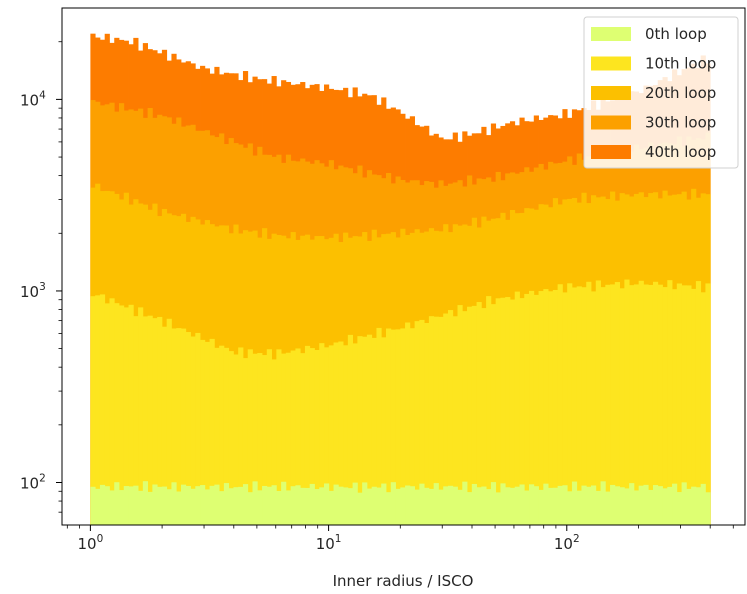 This screenshot has width=747, height=594. I want to click on legend-box, so click(661, 92).